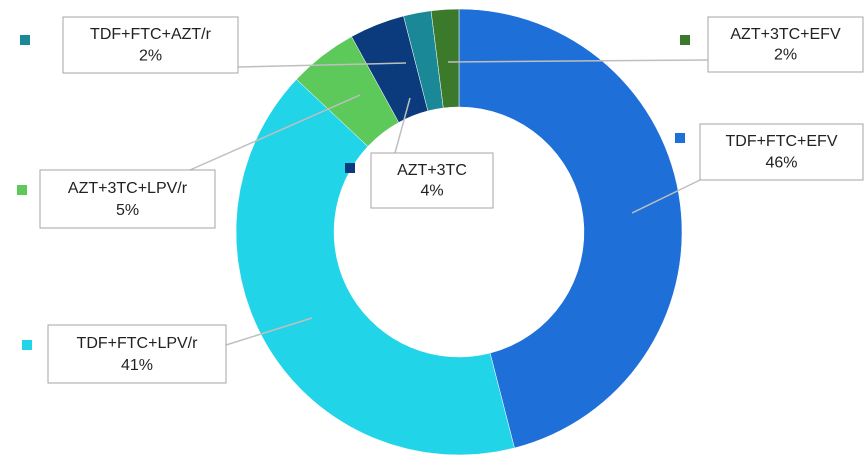  Describe the element at coordinates (781, 141) in the screenshot. I see `slice-label: TDF+FTC+EFV` at that location.